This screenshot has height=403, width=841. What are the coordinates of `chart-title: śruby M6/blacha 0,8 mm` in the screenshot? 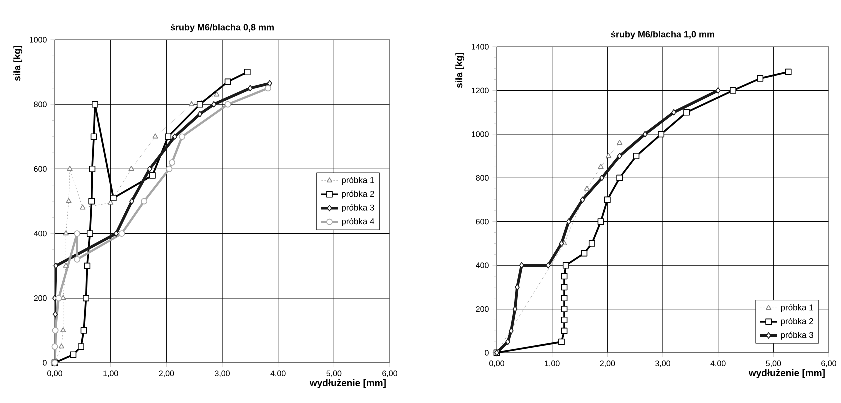 It's located at (222, 28).